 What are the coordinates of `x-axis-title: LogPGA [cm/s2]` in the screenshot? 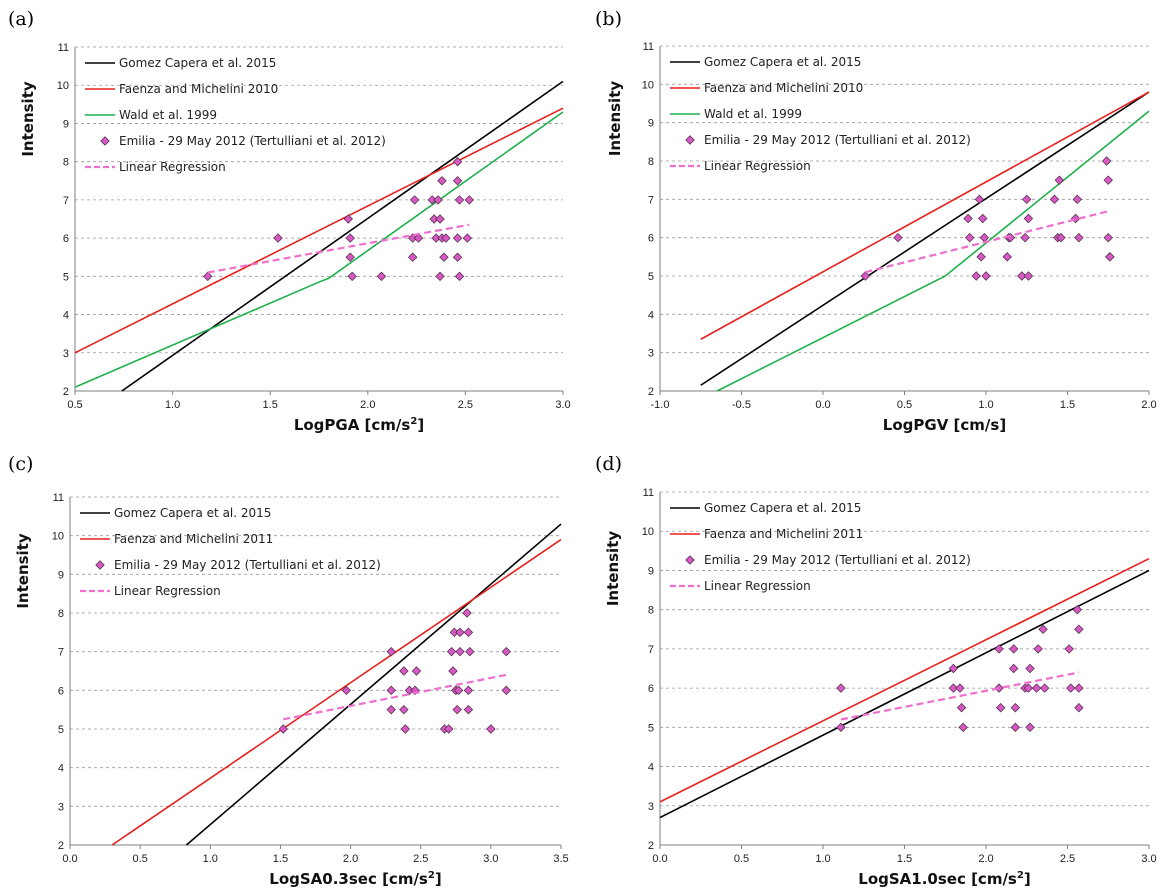 It's located at (359, 425).